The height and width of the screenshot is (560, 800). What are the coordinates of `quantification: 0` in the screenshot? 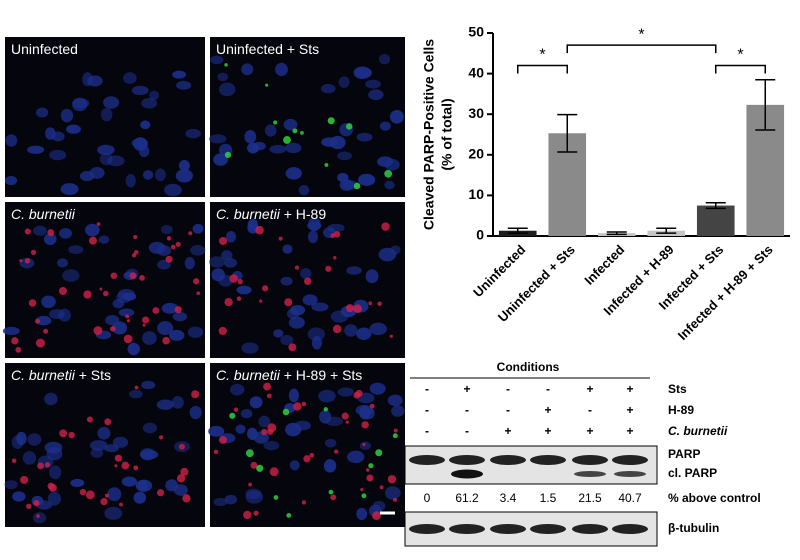 It's located at (427, 498).